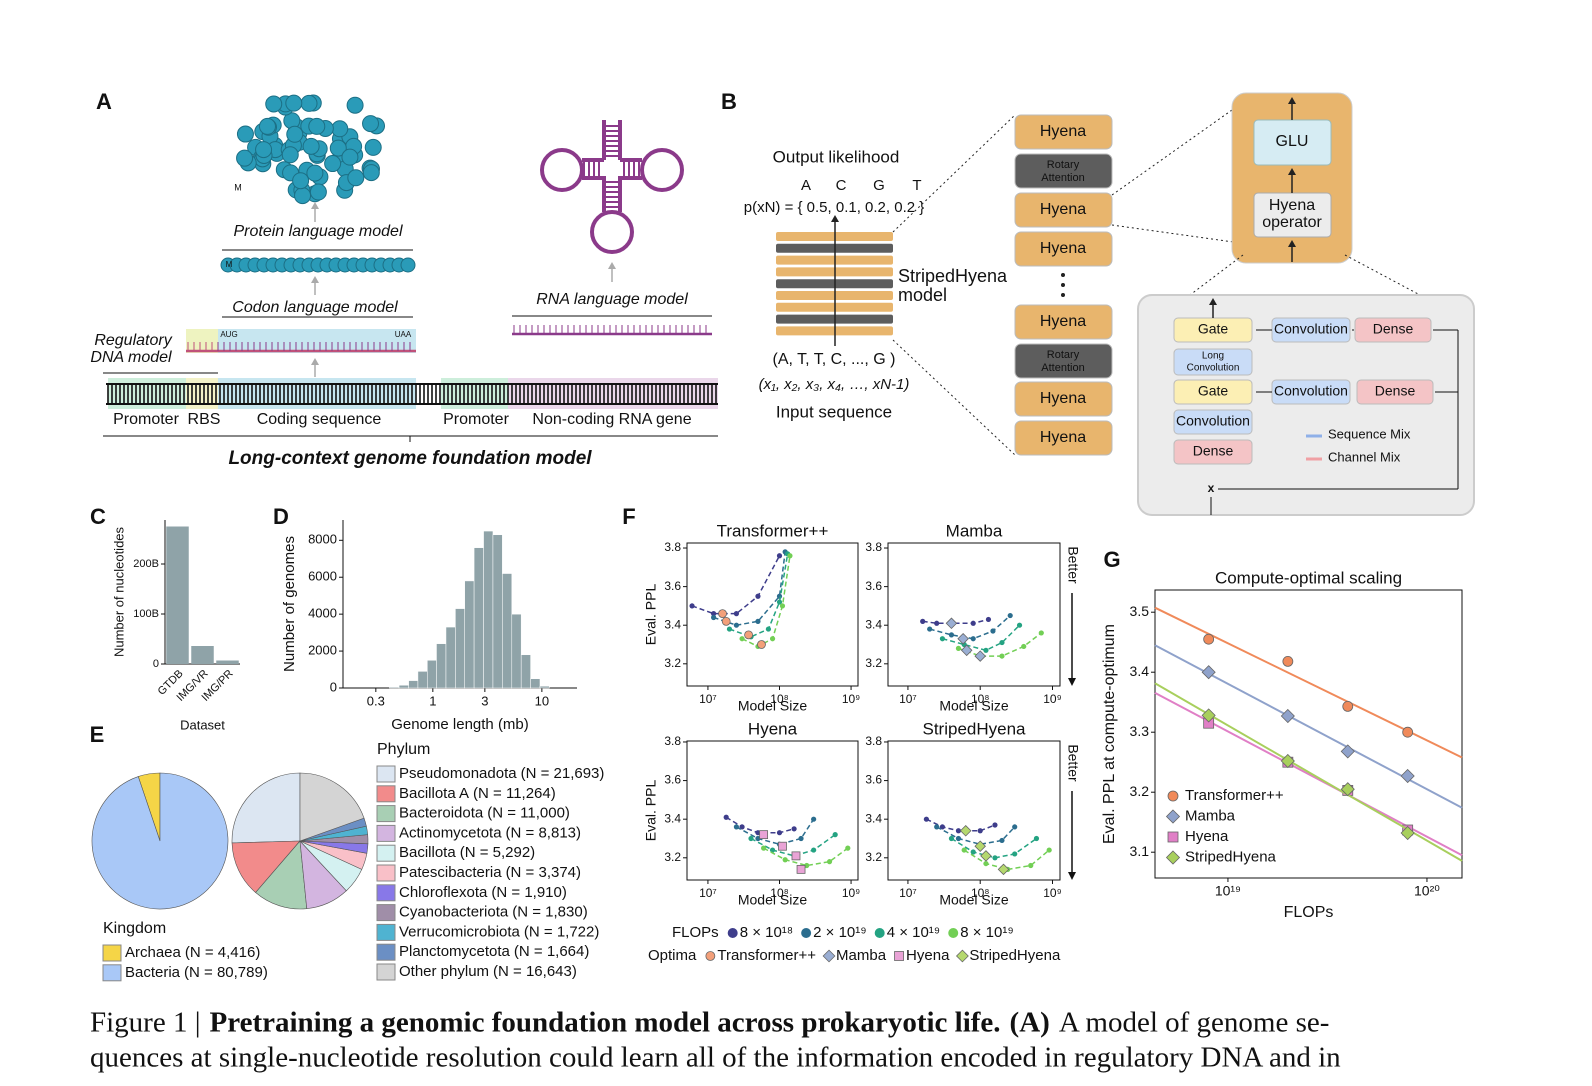 The image size is (1592, 1086). Describe the element at coordinates (908, 699) in the screenshot. I see `x-tick-label: 10⁷` at that location.